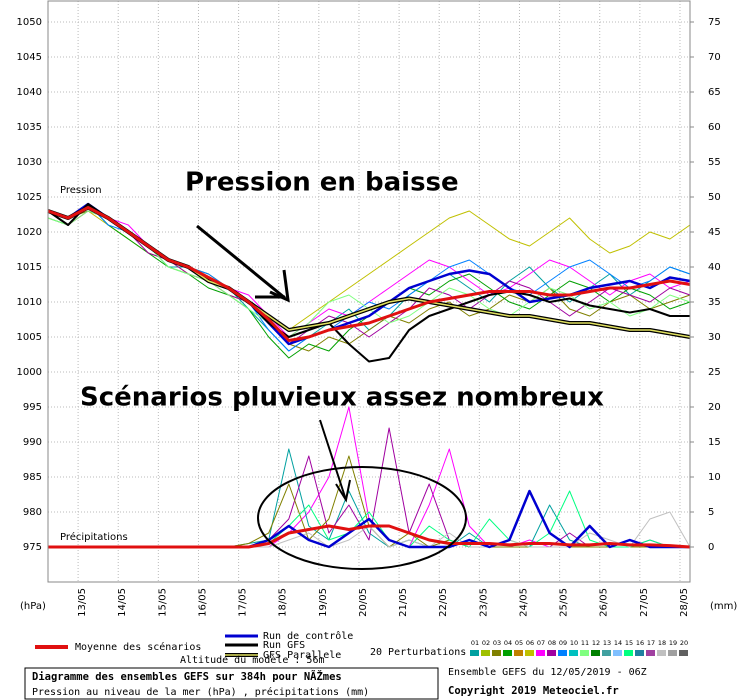  What do you see at coordinates (640, 643) in the screenshot?
I see `perturbation-label: 16` at bounding box center [640, 643].